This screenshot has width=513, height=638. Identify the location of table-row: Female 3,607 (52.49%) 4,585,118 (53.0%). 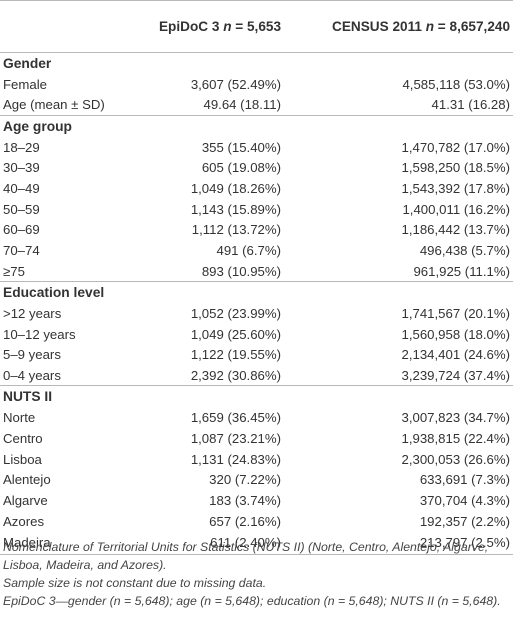
(256, 84).